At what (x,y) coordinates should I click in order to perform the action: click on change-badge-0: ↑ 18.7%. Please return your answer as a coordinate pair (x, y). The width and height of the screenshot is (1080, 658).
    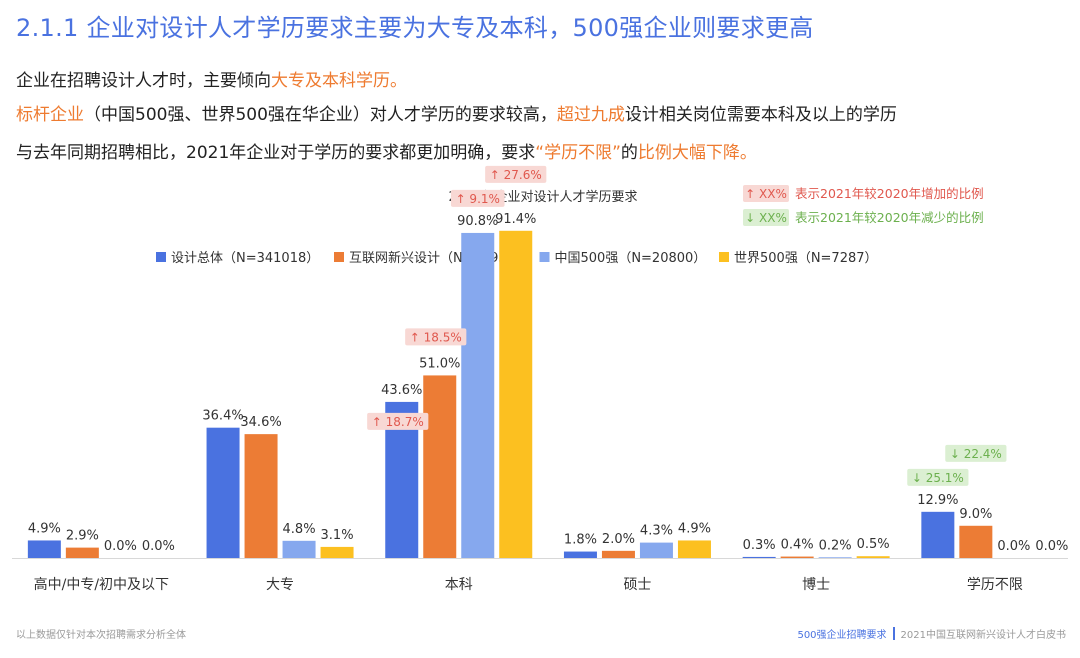
    Looking at the image, I should click on (398, 422).